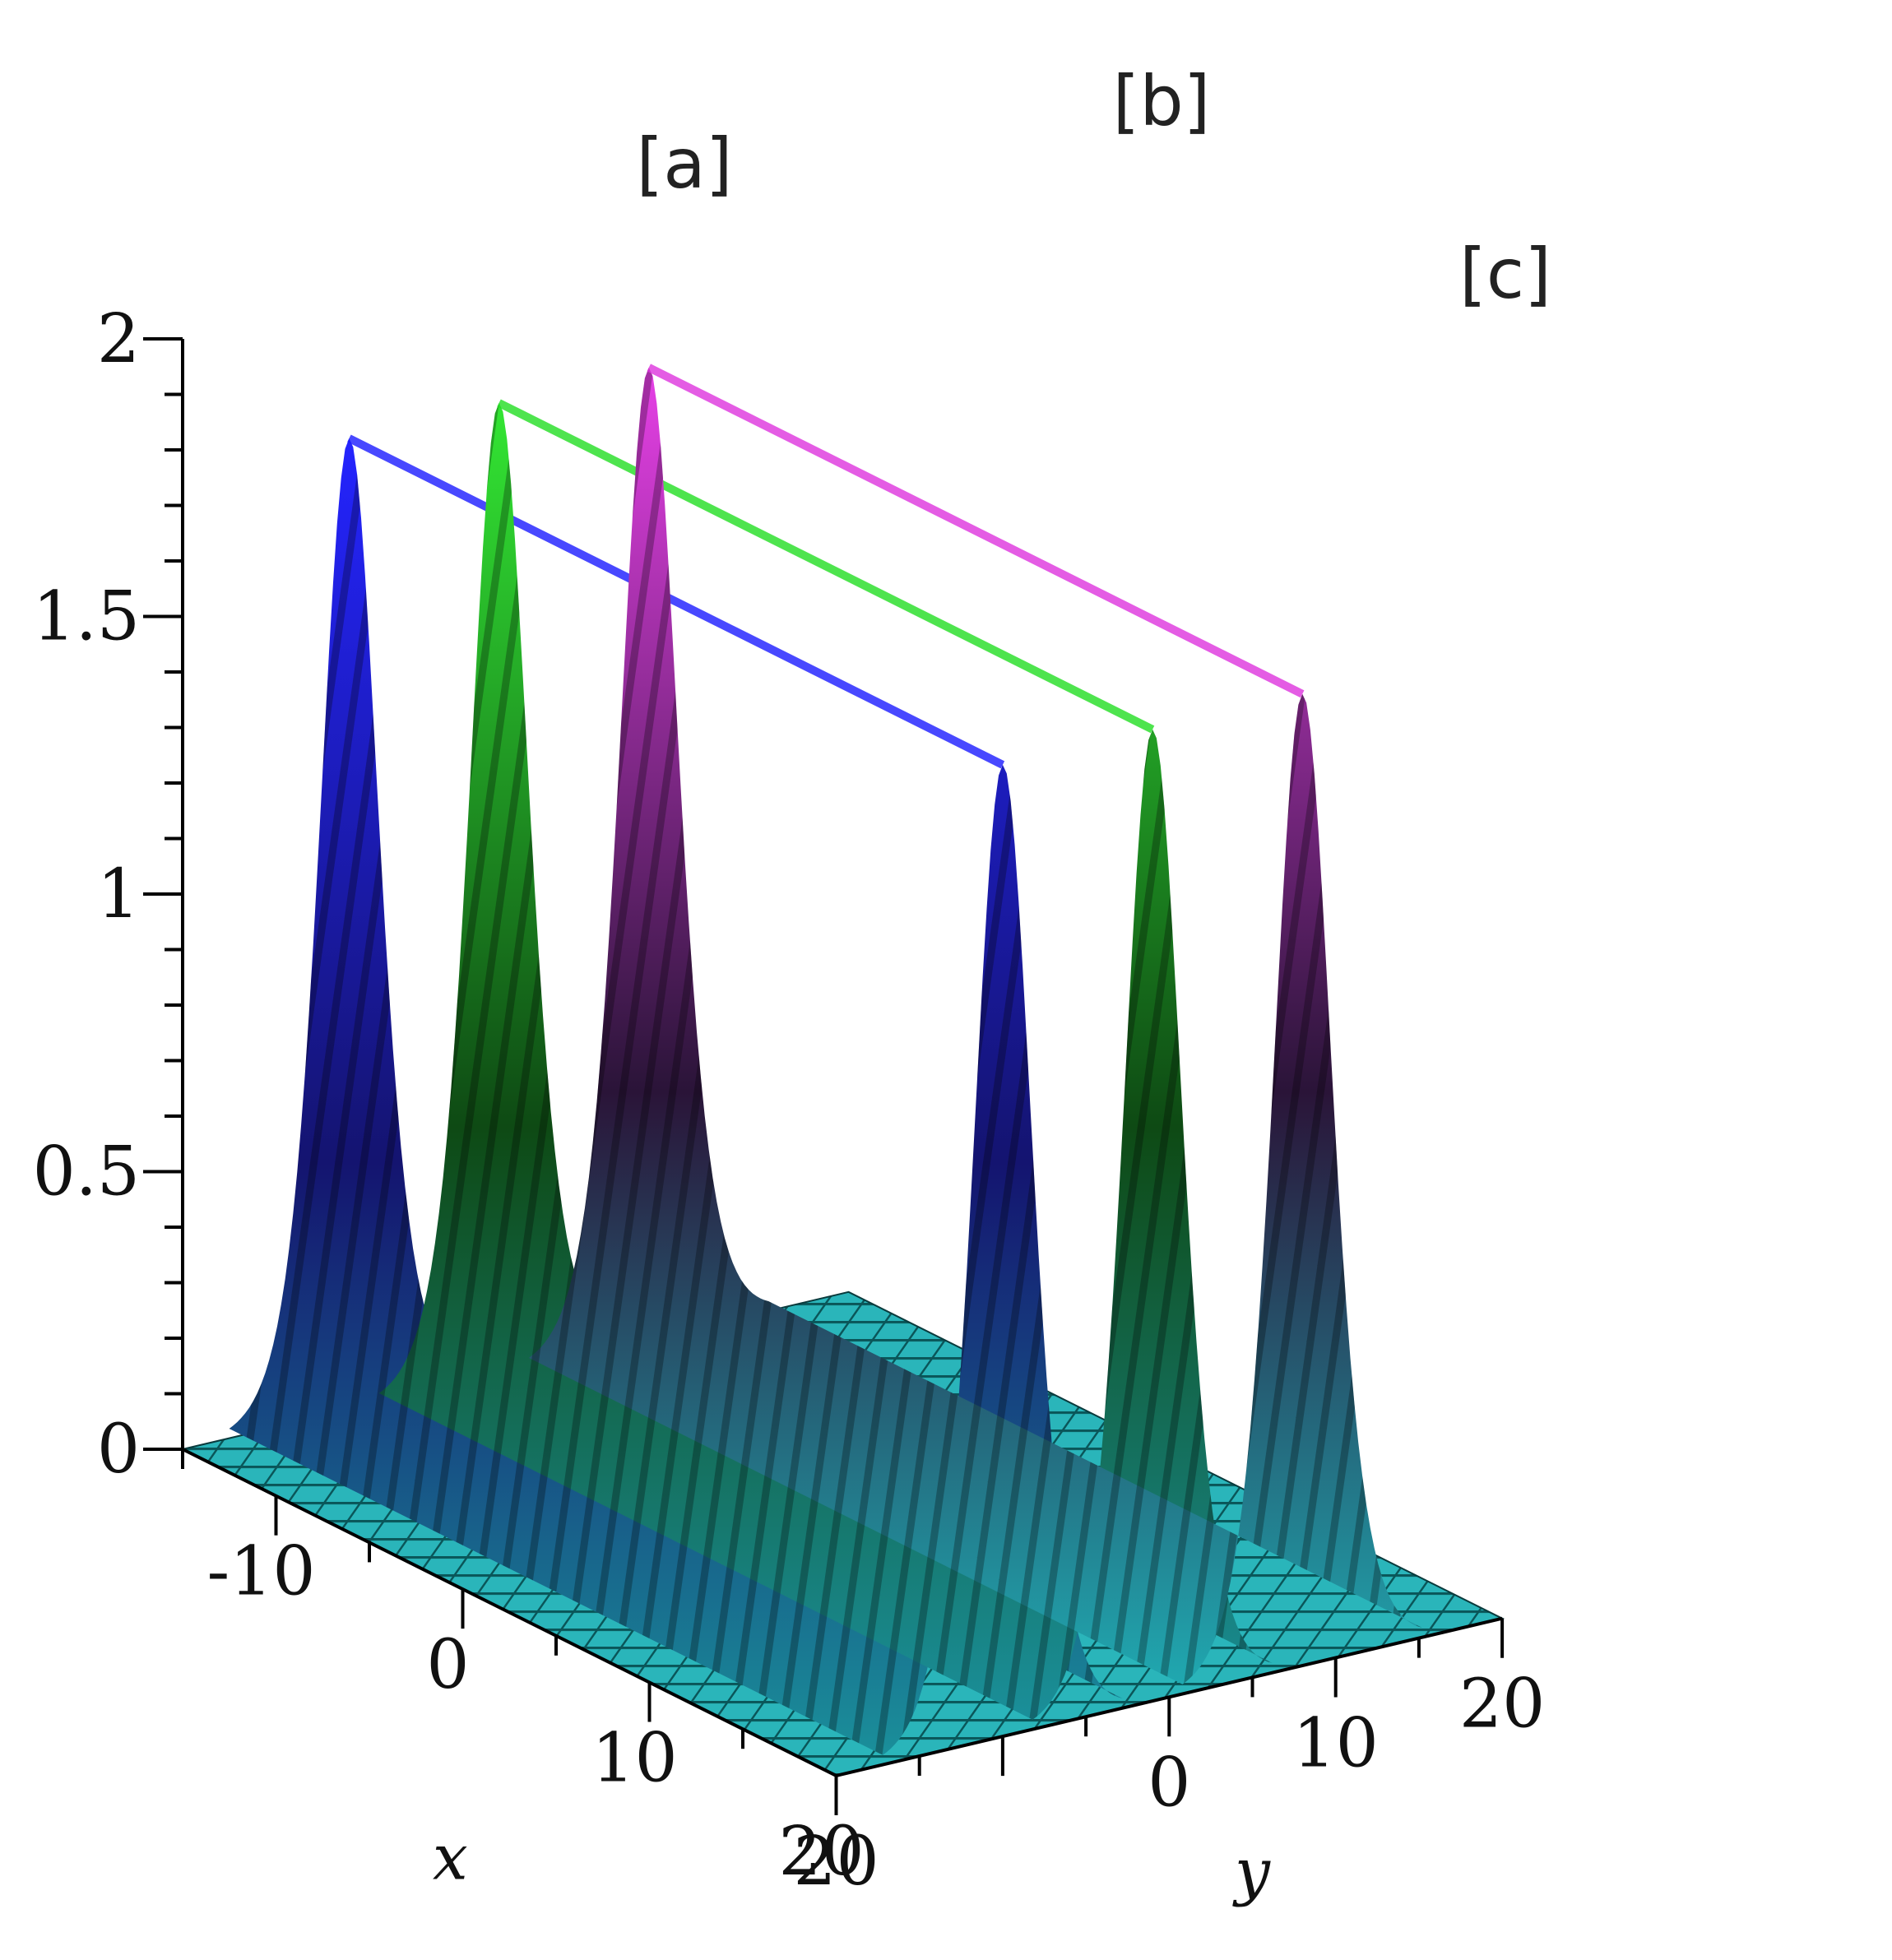 This screenshot has height=1960, width=1892. I want to click on series-label-1: [a], so click(684, 163).